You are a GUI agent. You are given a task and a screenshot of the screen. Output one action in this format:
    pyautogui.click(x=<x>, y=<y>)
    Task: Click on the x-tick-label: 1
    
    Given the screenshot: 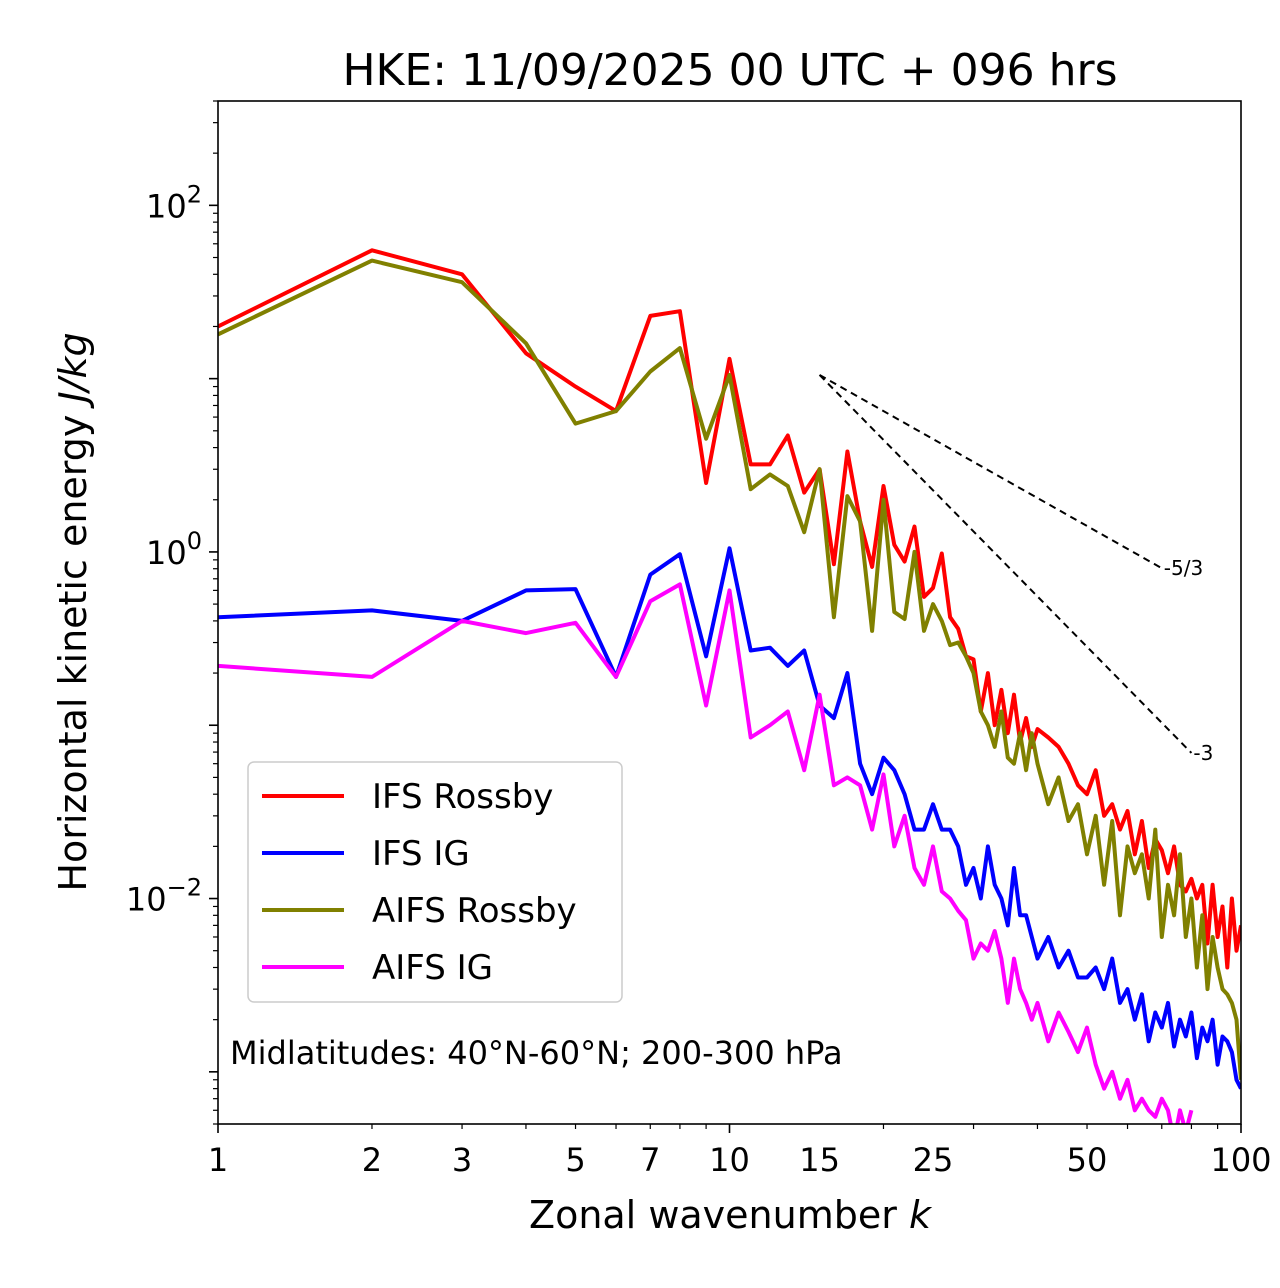 What is the action you would take?
    pyautogui.click(x=218, y=1160)
    